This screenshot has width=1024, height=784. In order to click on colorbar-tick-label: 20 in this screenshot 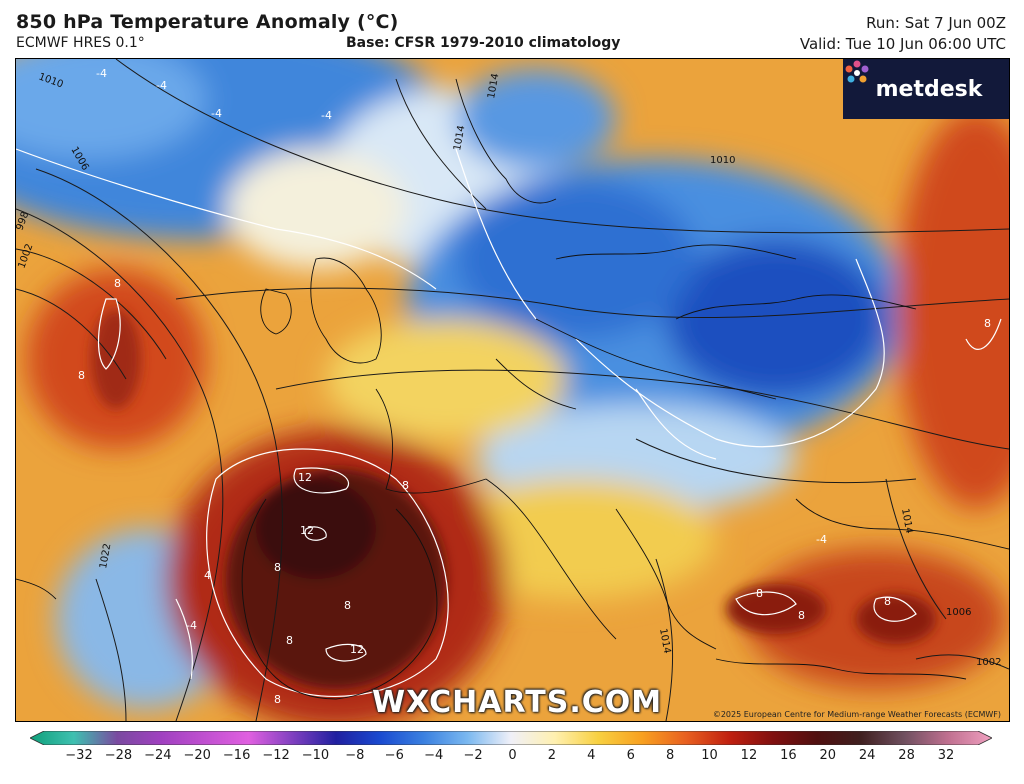, I will do `click(828, 755)`.